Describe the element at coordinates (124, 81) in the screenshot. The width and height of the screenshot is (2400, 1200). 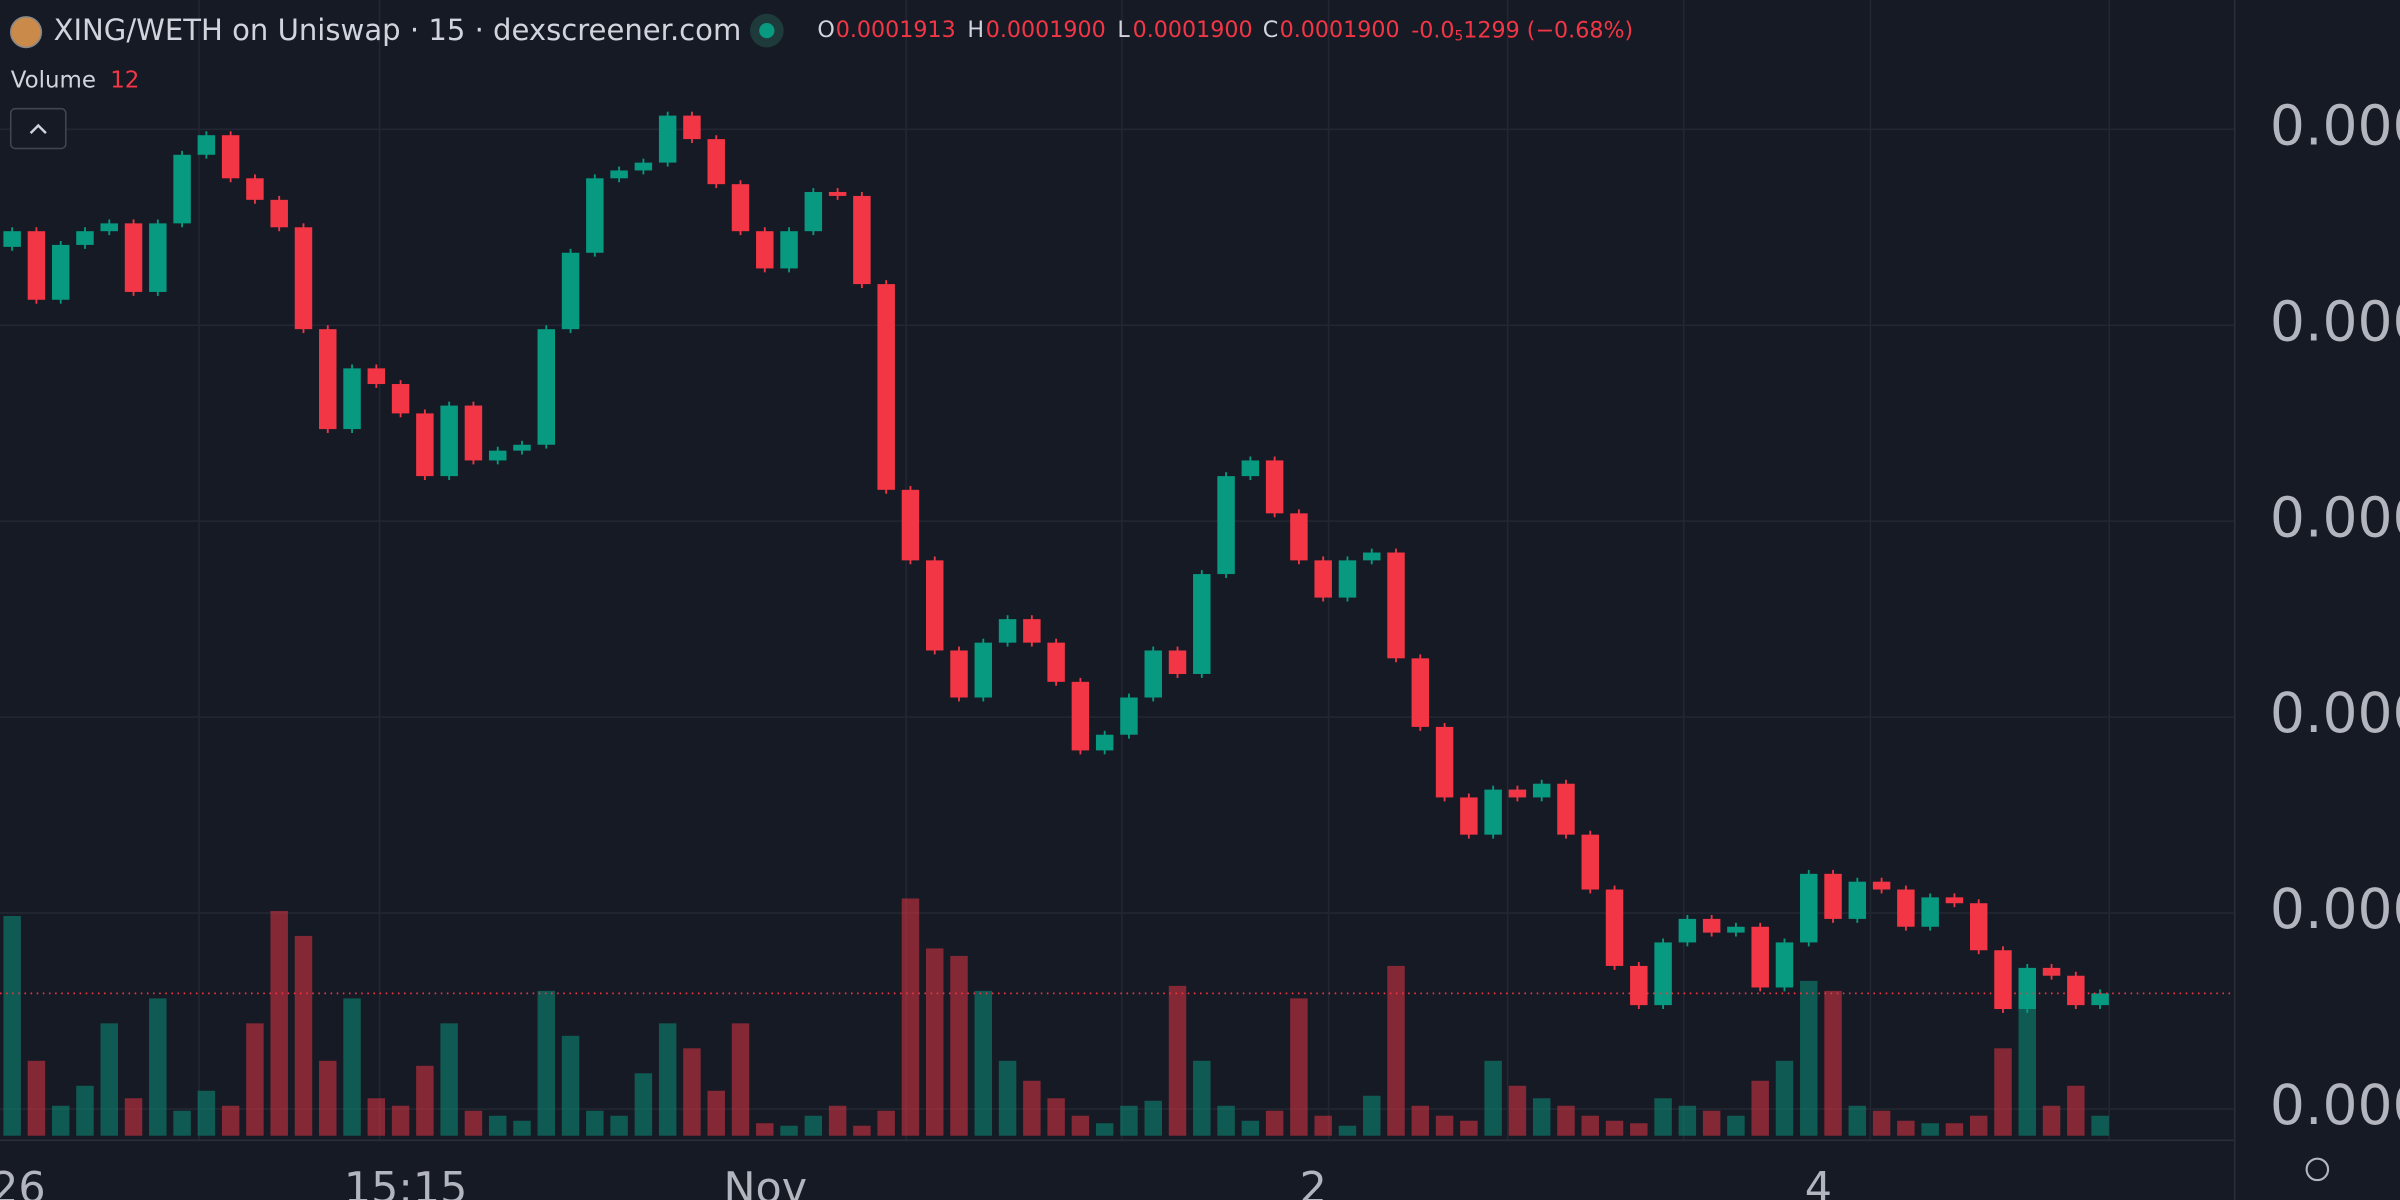
I see `volume-value: 12` at that location.